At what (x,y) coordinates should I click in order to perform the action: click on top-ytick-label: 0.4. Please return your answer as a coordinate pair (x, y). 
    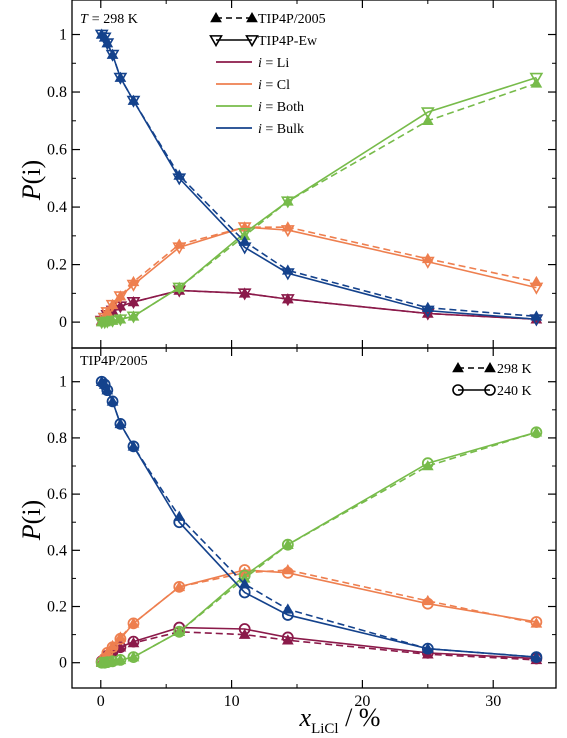
    Looking at the image, I should click on (57, 207).